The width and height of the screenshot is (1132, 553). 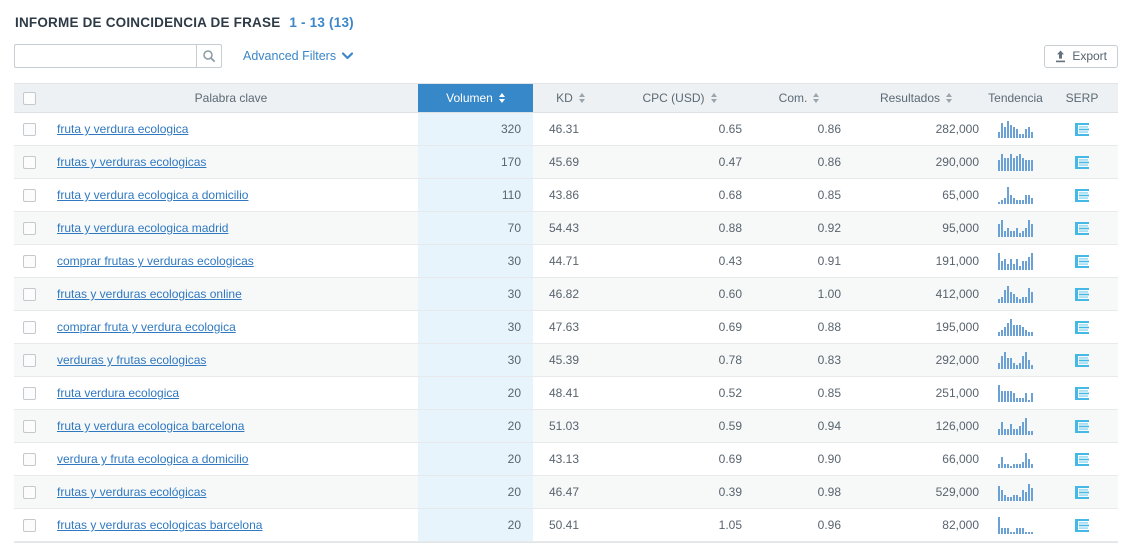 What do you see at coordinates (799, 228) in the screenshot?
I see `com-cell: 0.92` at bounding box center [799, 228].